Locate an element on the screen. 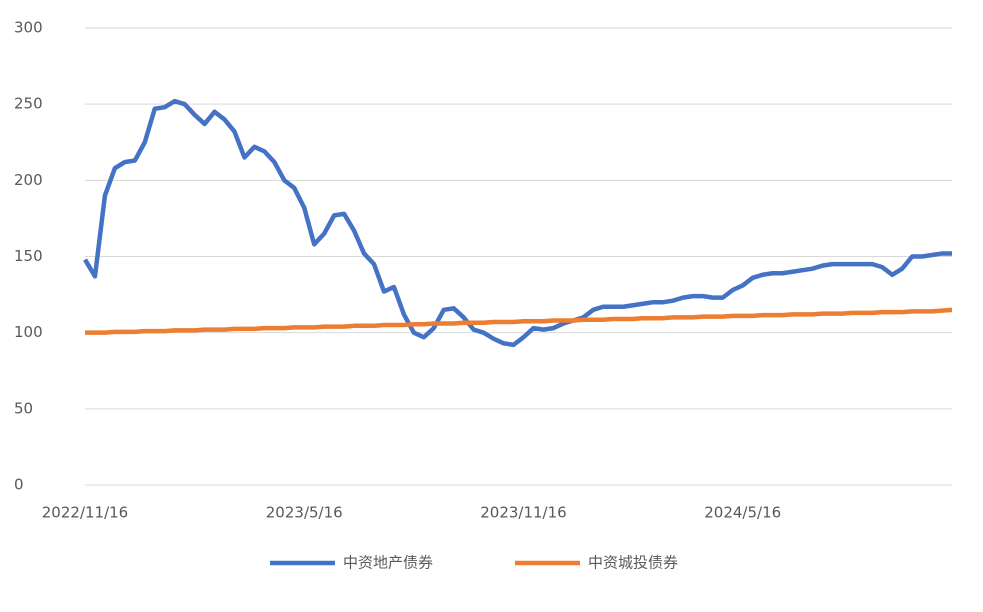 This screenshot has height=612, width=983. y-tick-label: 150 is located at coordinates (28, 256).